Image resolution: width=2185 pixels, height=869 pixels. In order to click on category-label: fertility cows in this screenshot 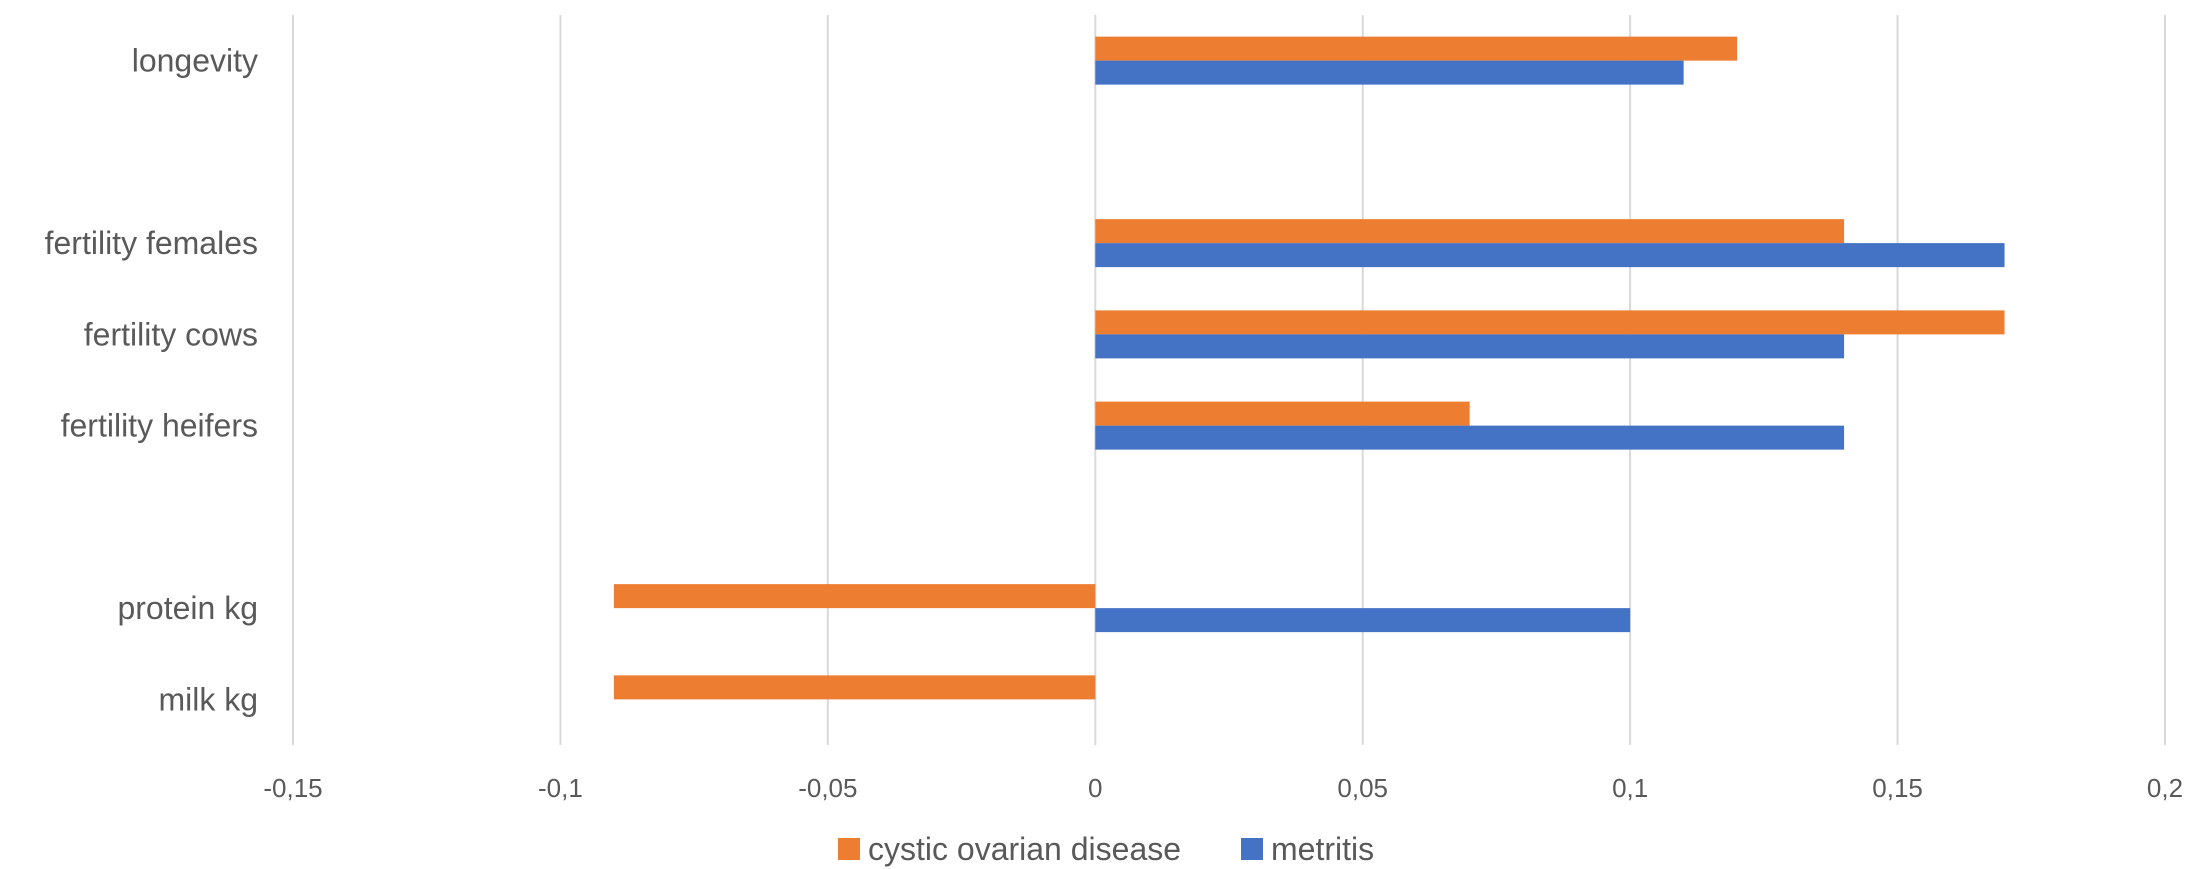, I will do `click(171, 334)`.